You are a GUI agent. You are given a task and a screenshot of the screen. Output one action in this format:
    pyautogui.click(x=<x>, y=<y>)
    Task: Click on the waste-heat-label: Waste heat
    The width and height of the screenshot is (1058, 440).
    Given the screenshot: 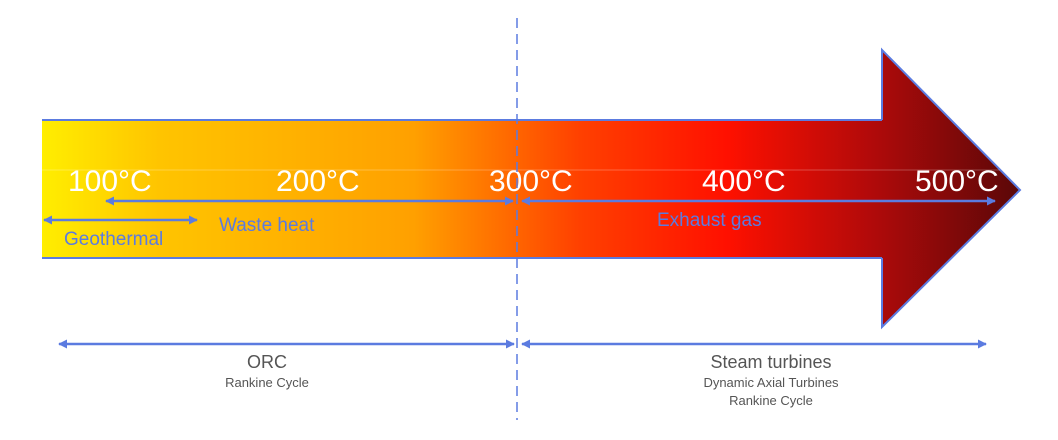 What is the action you would take?
    pyautogui.click(x=267, y=225)
    